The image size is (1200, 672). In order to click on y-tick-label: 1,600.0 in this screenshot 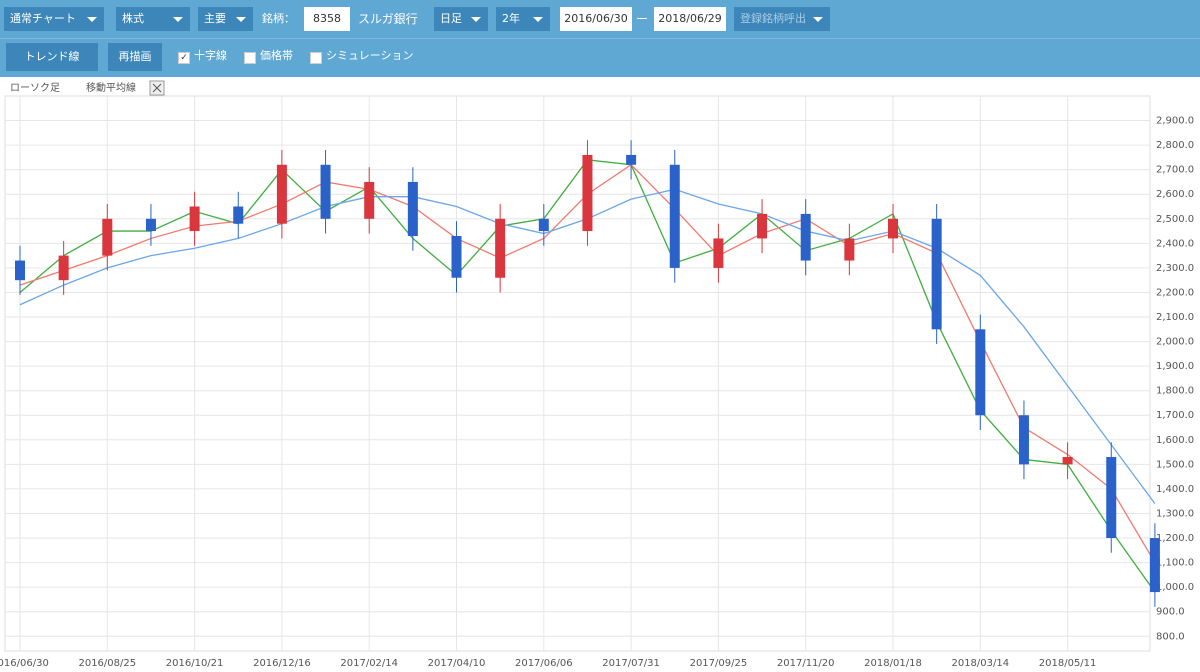, I will do `click(1175, 440)`.